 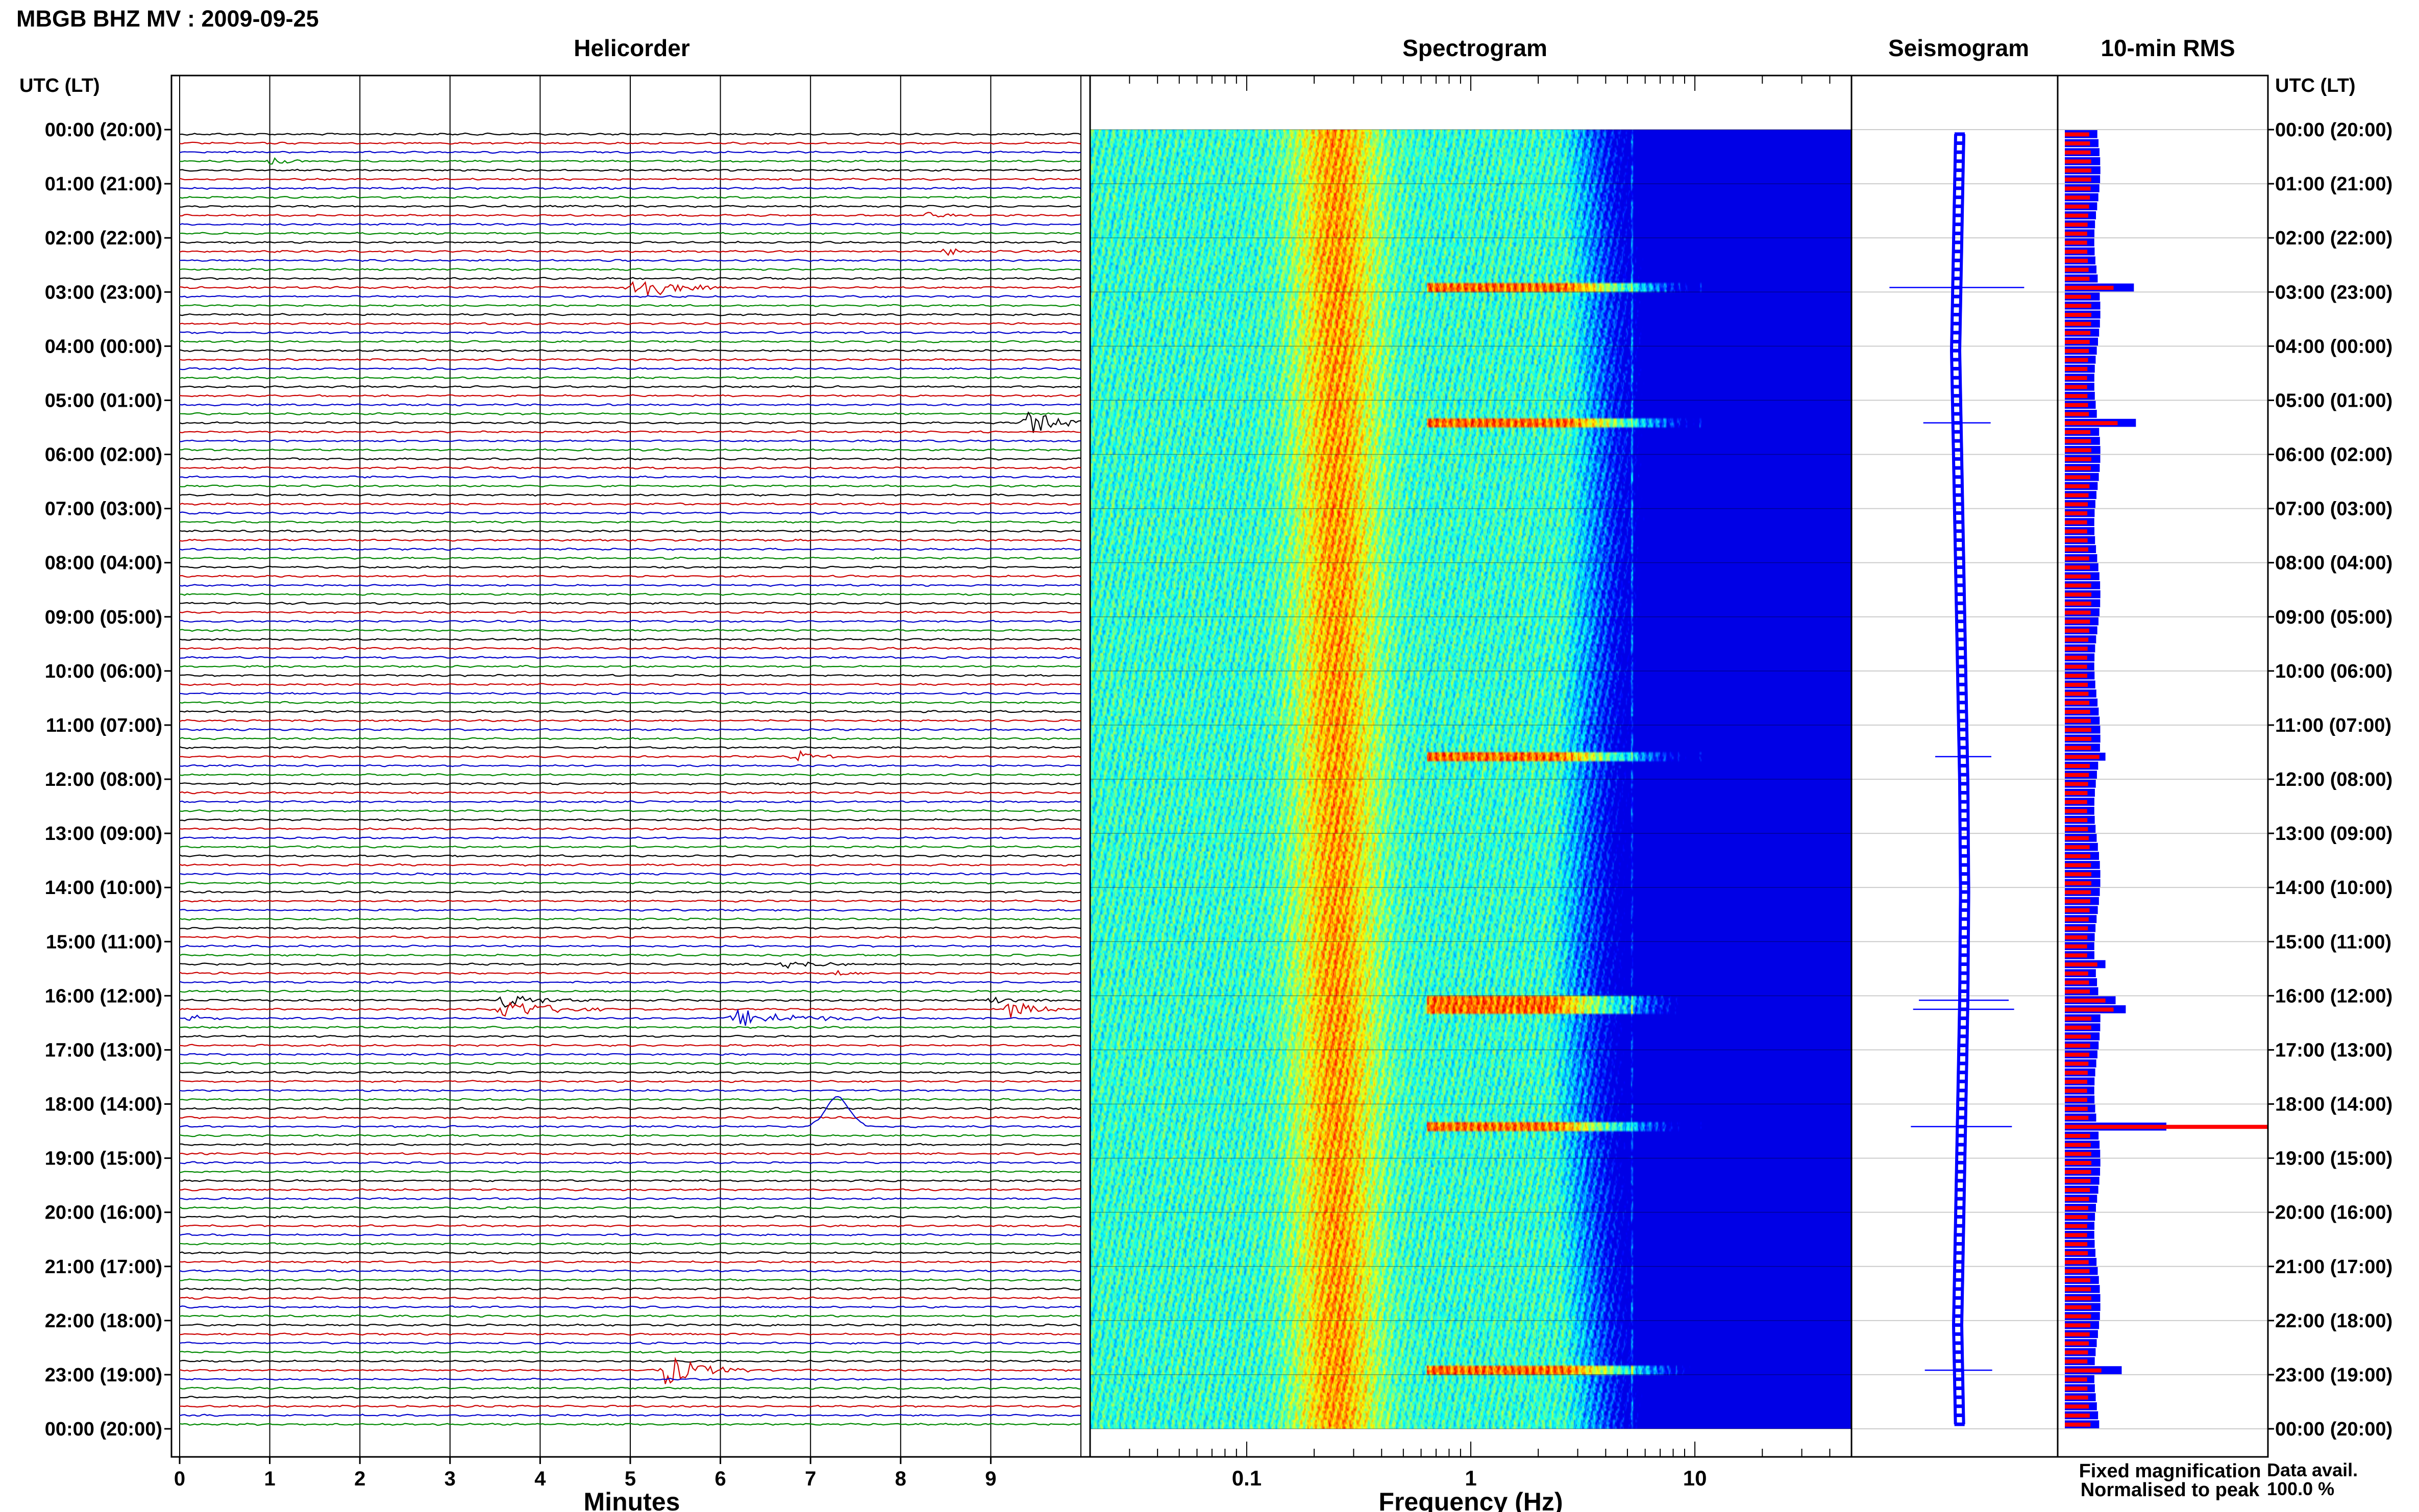 What do you see at coordinates (2333, 1050) in the screenshot?
I see `time-label-right: 17:00 (13:00)` at bounding box center [2333, 1050].